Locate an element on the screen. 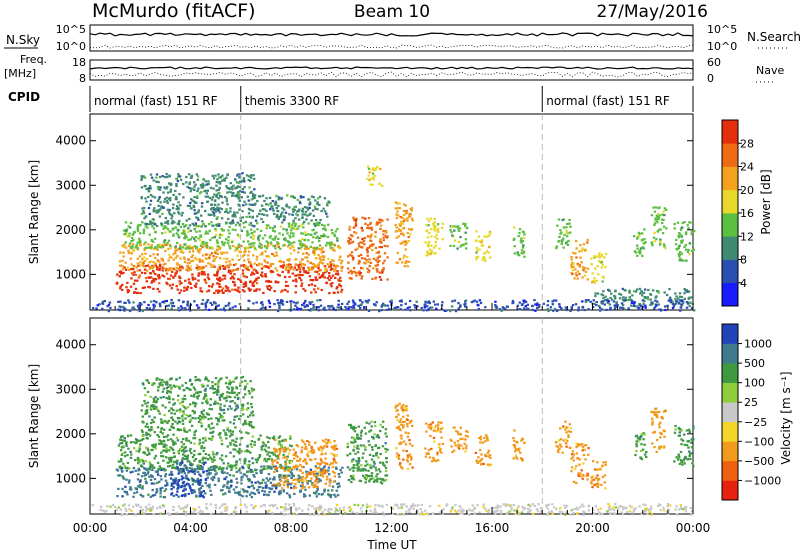  nsky-strip is located at coordinates (391, 38).